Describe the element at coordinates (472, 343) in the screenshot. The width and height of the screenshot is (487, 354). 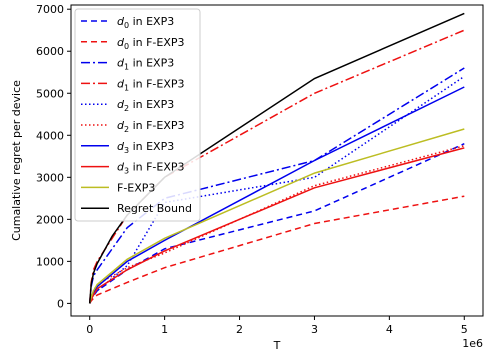
I see `x-axis-offset-label: 1e6` at that location.